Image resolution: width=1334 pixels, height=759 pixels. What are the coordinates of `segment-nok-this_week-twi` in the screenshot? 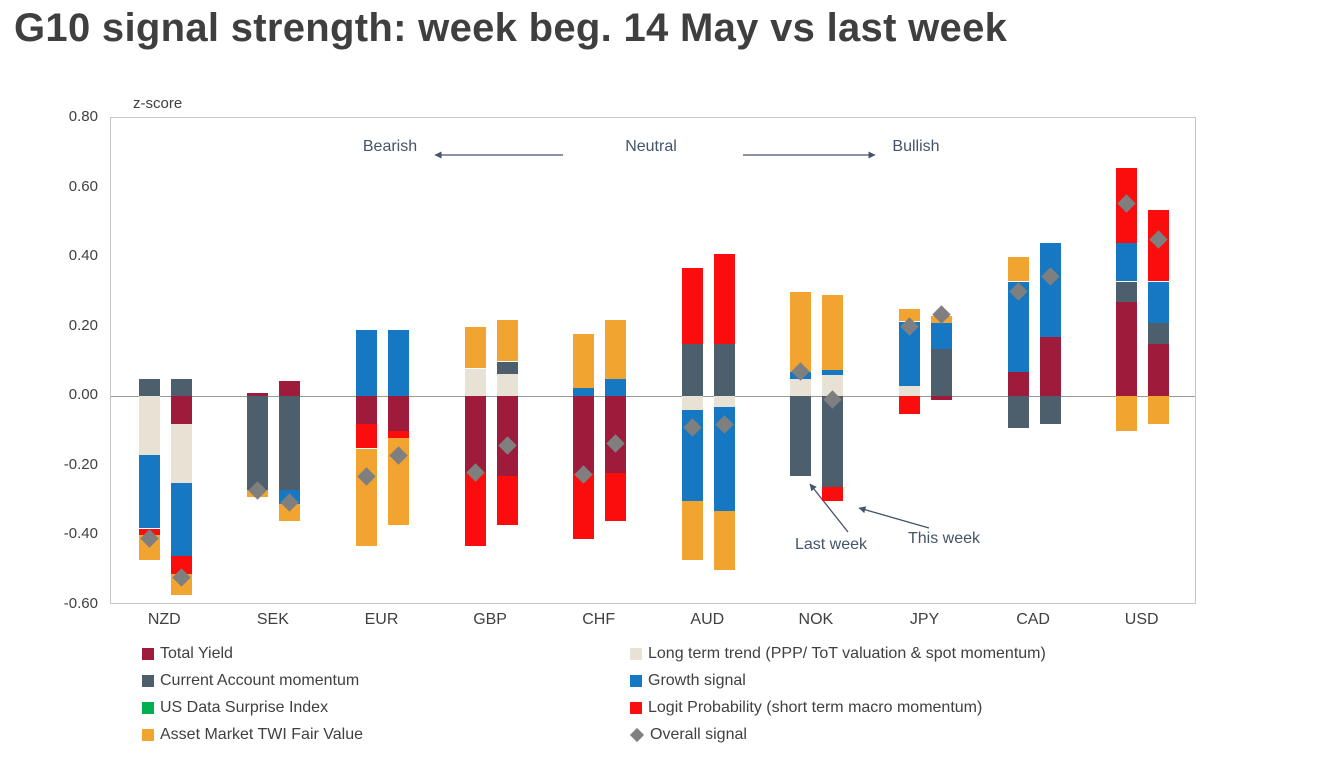 It's located at (833, 333).